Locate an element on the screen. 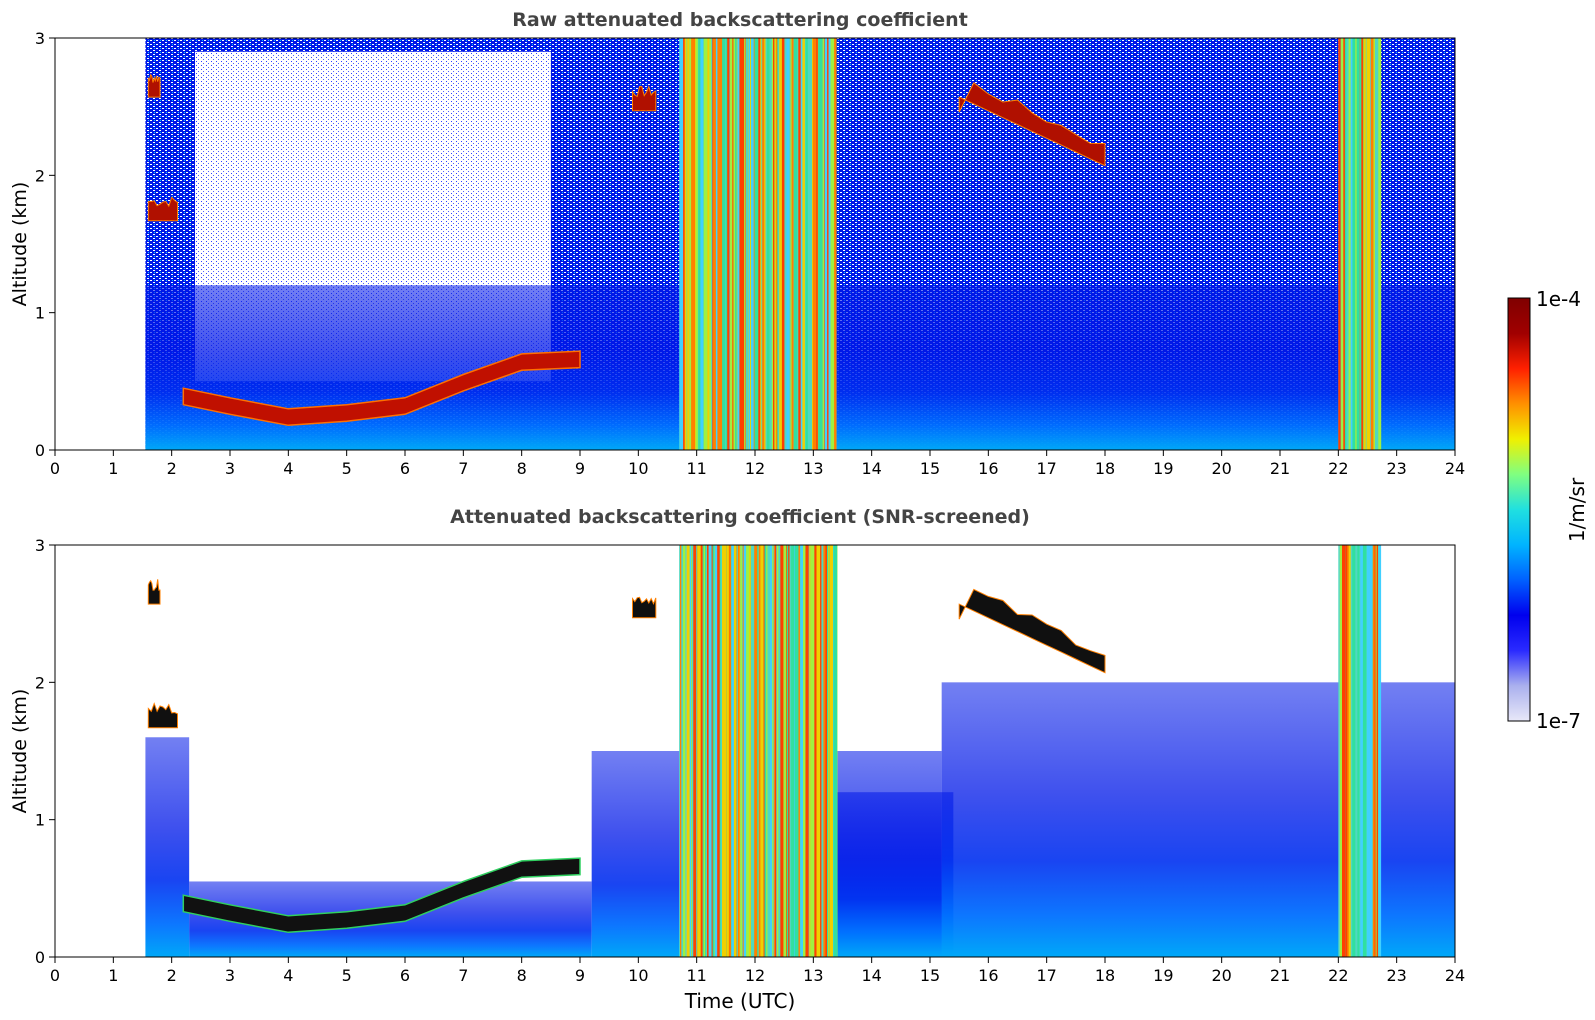 This screenshot has height=1020, width=1595. x-axis-label: Time (UTC) is located at coordinates (740, 1001).